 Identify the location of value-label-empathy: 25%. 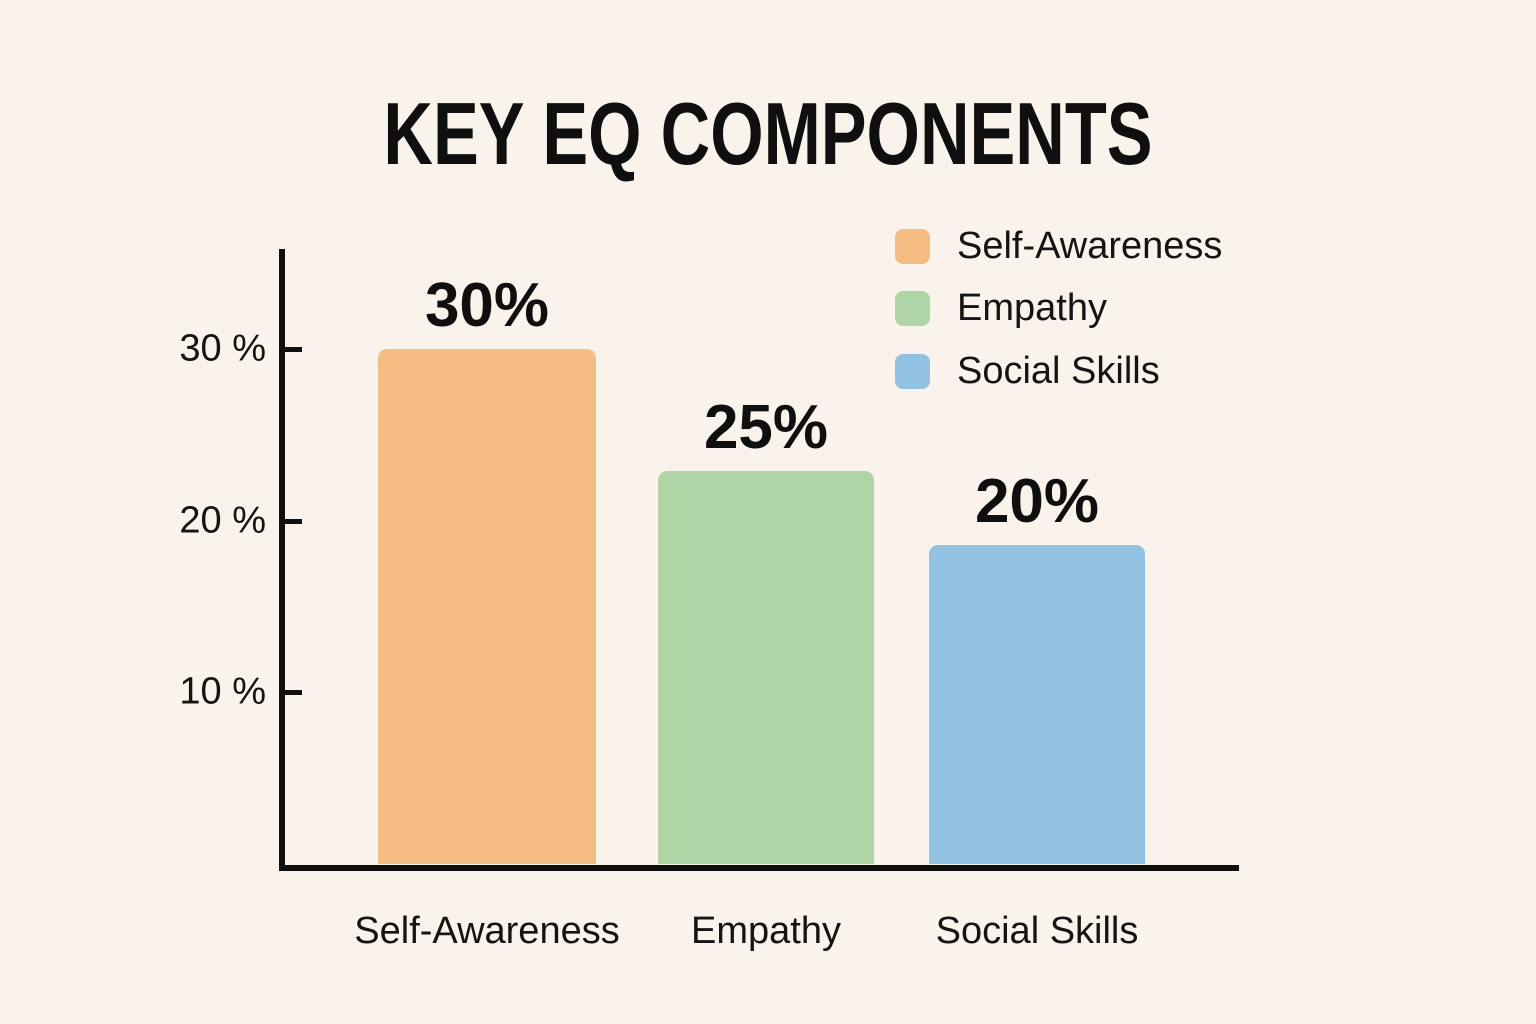
(766, 427).